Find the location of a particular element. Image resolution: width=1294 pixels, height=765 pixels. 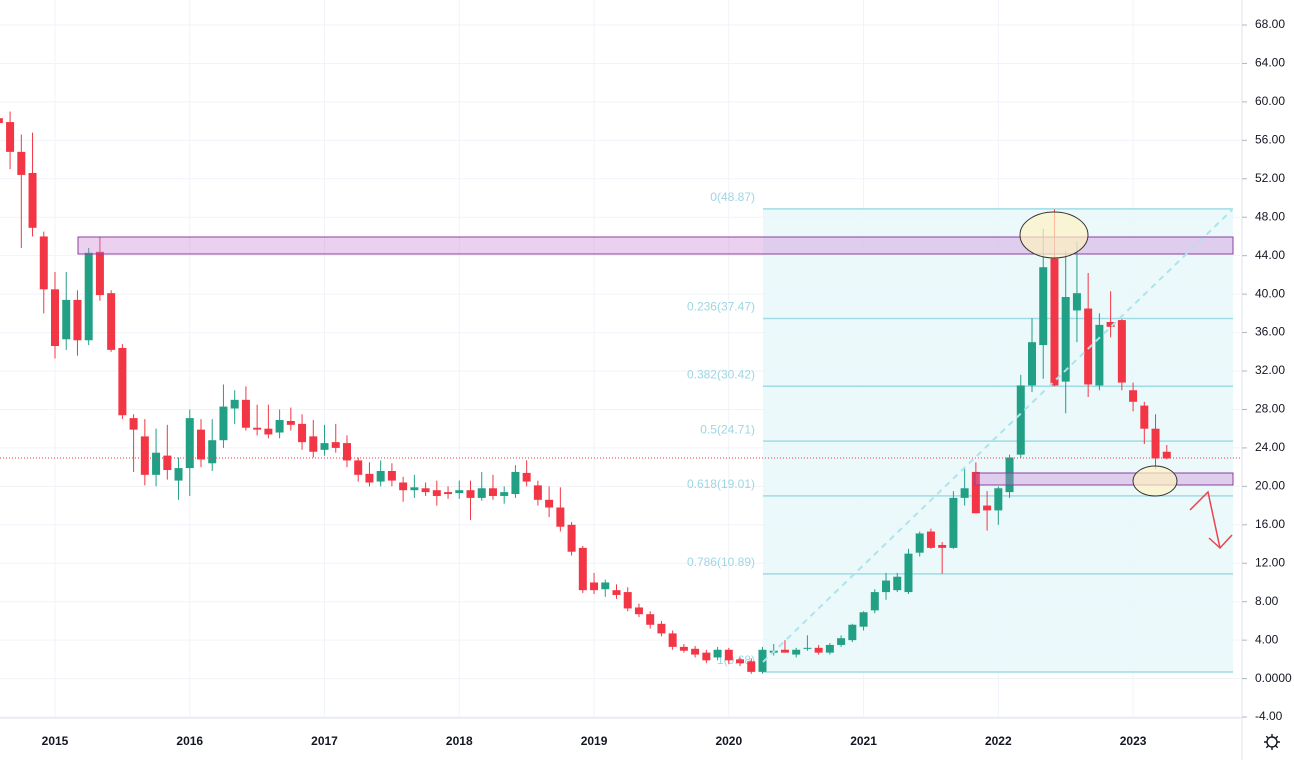

y-tick-label: 44.00 is located at coordinates (1270, 255).